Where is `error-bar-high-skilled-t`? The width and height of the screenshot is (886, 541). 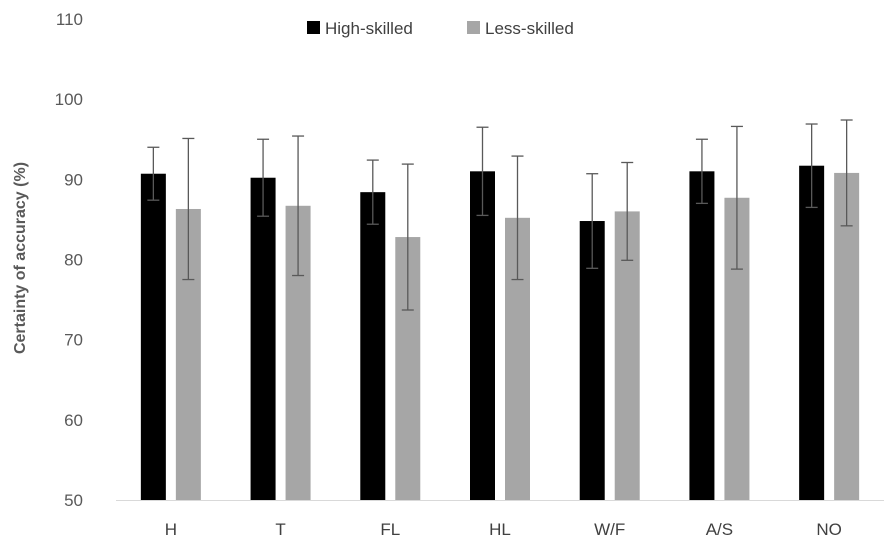 error-bar-high-skilled-t is located at coordinates (263, 177).